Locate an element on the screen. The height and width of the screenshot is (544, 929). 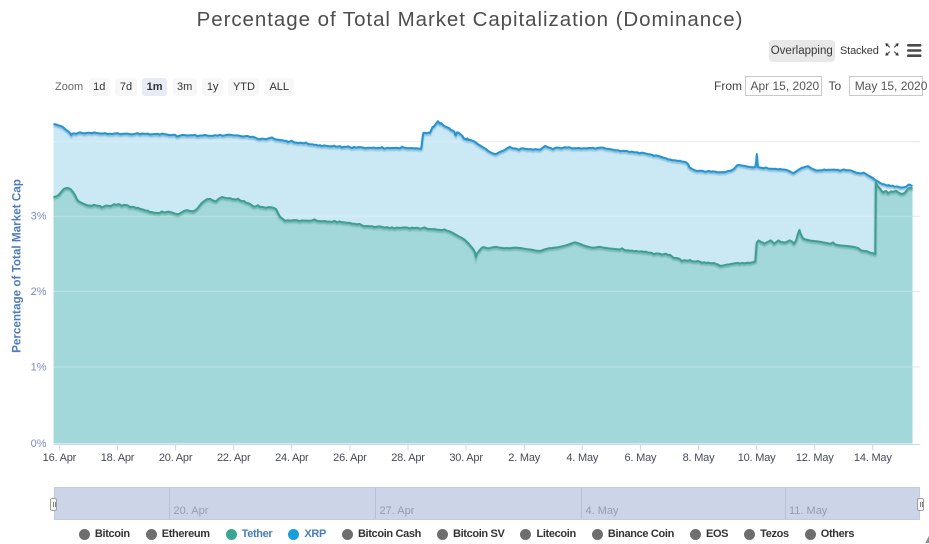
svg-text: 4. May is located at coordinates (582, 458).